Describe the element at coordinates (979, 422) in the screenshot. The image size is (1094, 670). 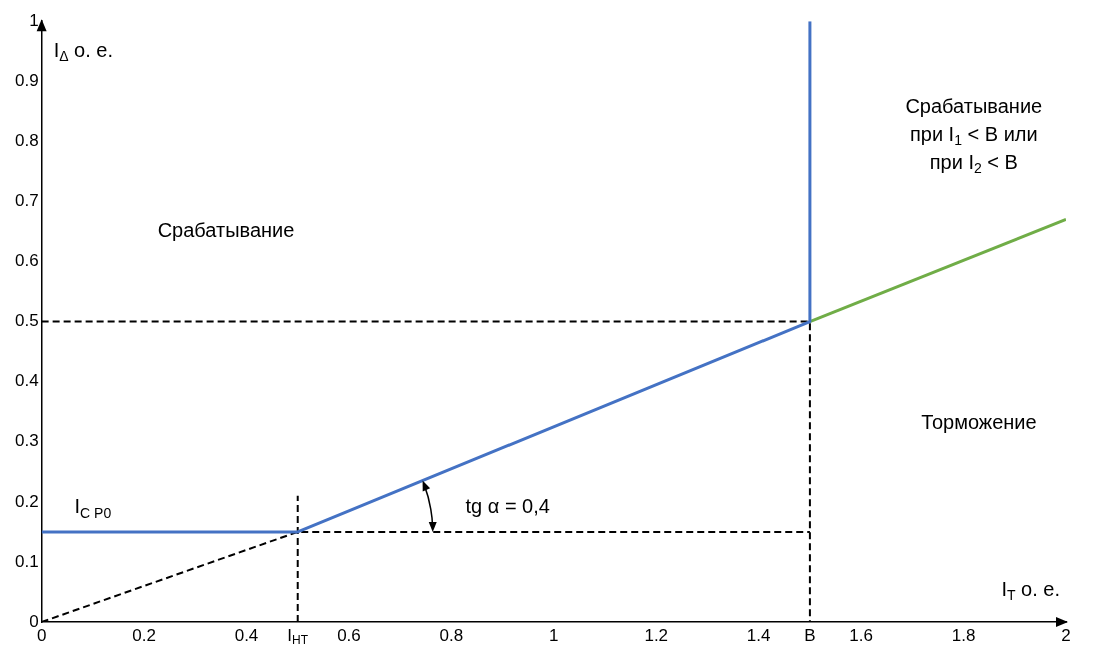
I see `annotation: Торможение` at that location.